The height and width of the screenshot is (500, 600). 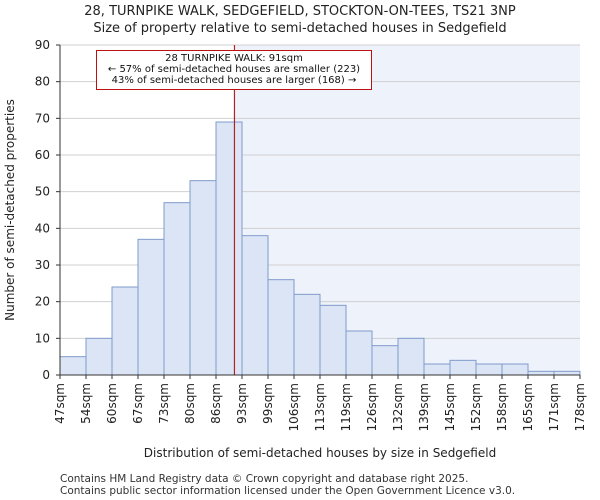 What do you see at coordinates (502, 407) in the screenshot?
I see `x-tick-label: 158sqm` at bounding box center [502, 407].